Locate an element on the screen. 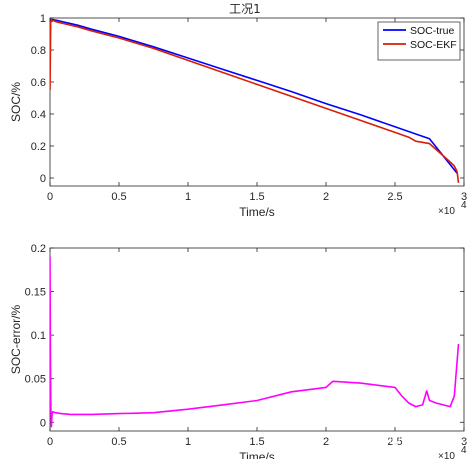 This screenshot has width=474, height=459. legend: SOC-true SOC-EKF is located at coordinates (419, 41).